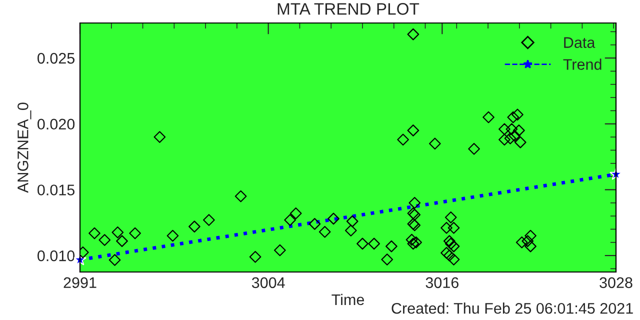 The image size is (640, 320). What do you see at coordinates (268, 282) in the screenshot?
I see `x-tick-label: 3004` at bounding box center [268, 282].